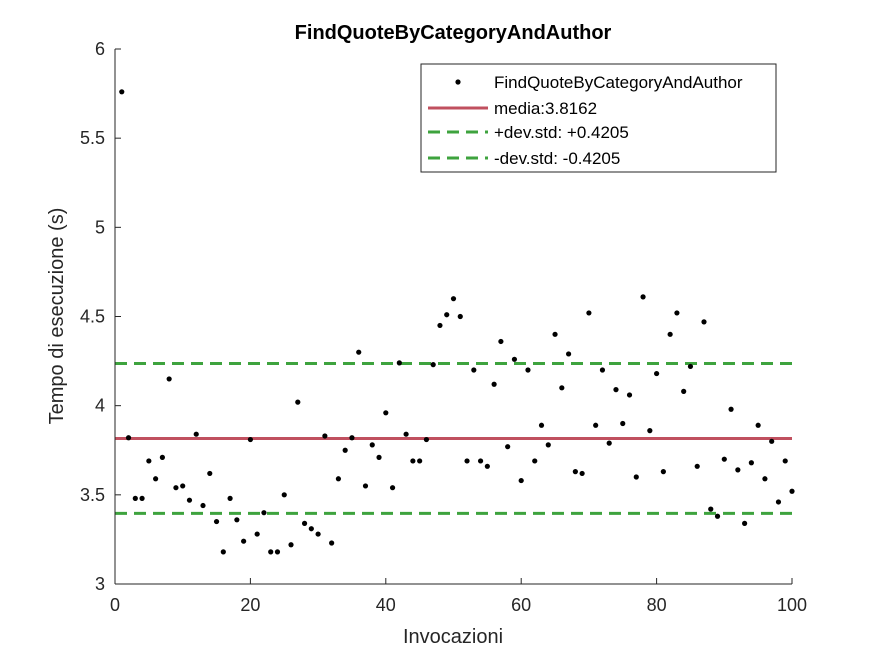  What do you see at coordinates (92, 495) in the screenshot?
I see `y-tick-label: 3.5` at bounding box center [92, 495].